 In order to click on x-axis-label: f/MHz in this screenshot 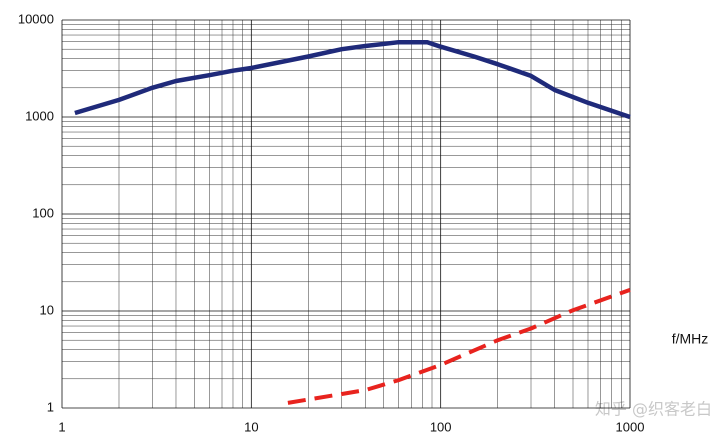, I will do `click(690, 339)`.